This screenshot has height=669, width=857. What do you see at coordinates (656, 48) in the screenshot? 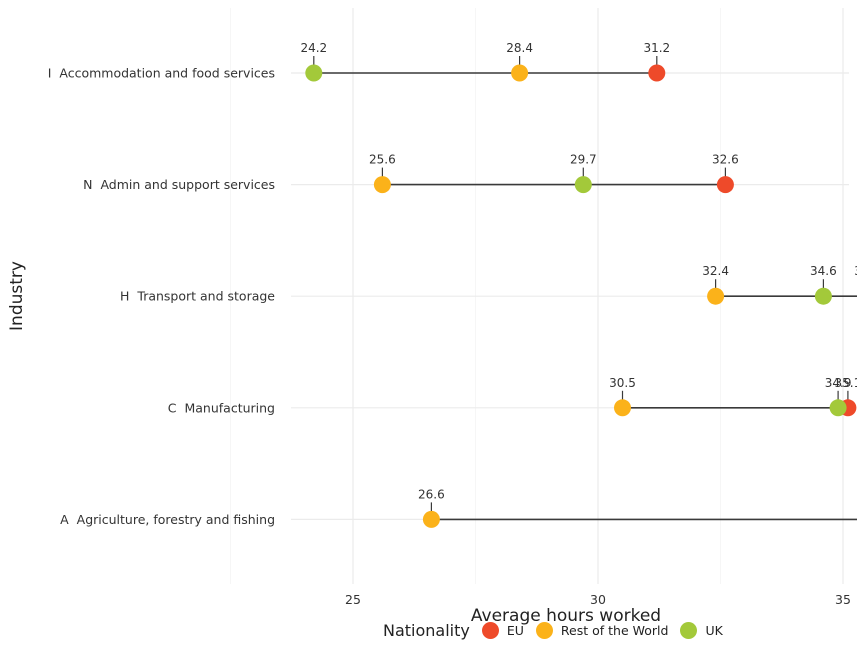
I see `data-label-eu: 31.2` at bounding box center [656, 48].